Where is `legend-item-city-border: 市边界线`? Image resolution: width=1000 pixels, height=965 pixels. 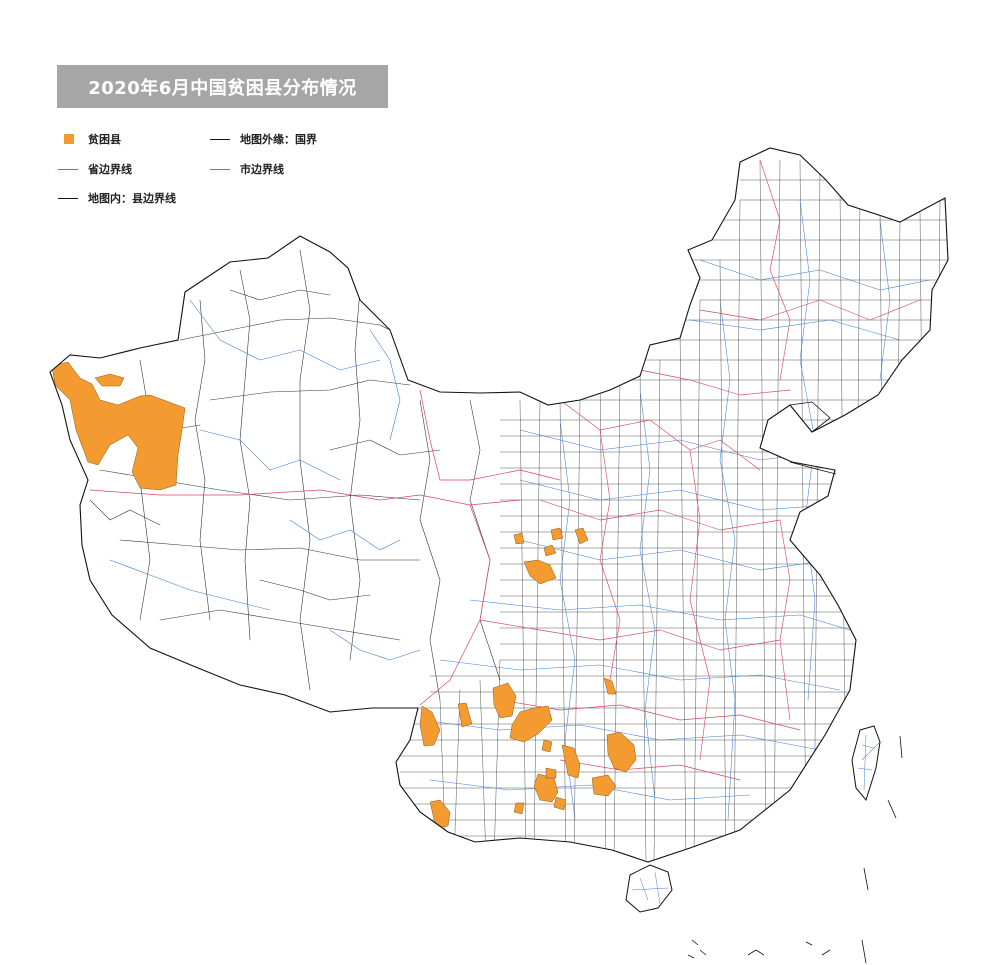
legend-item-city-border: 市边界线 is located at coordinates (247, 169).